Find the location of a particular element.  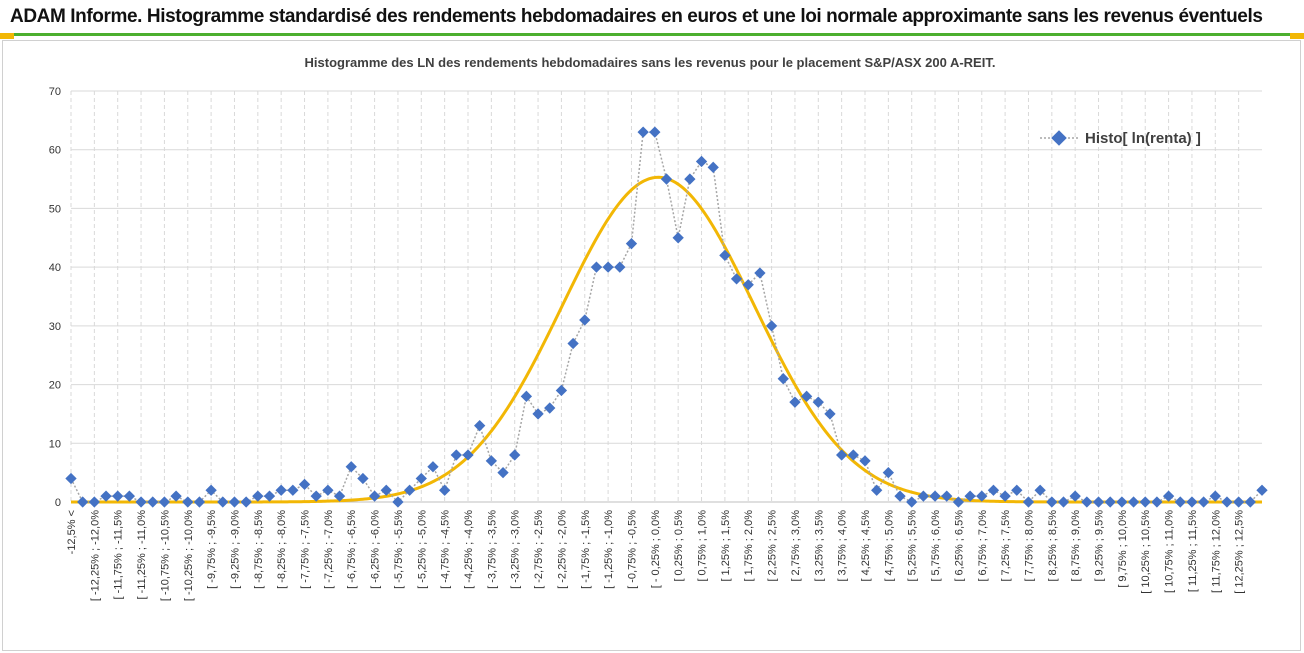

x-tick-label: -12,5% < is located at coordinates (72, 532).